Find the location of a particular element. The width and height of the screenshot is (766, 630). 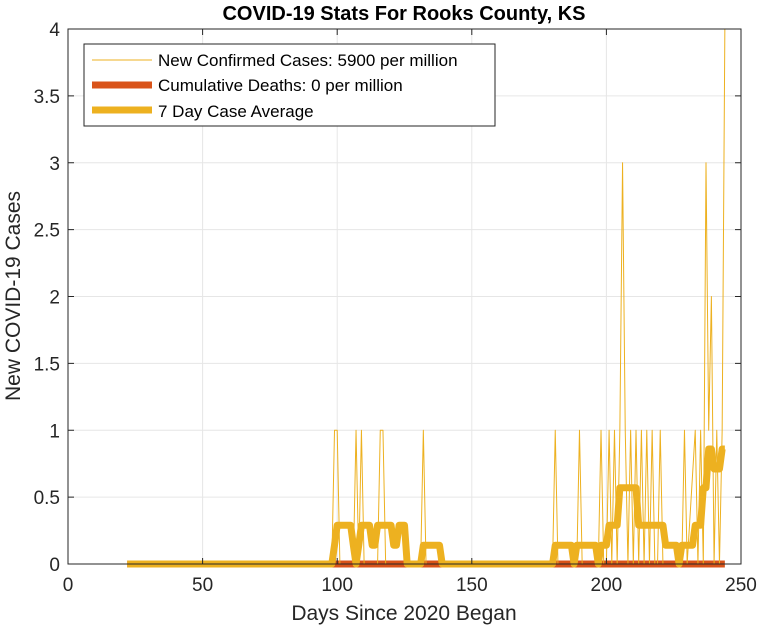

y-axis-label: New COVID-19 Cases is located at coordinates (13, 296).